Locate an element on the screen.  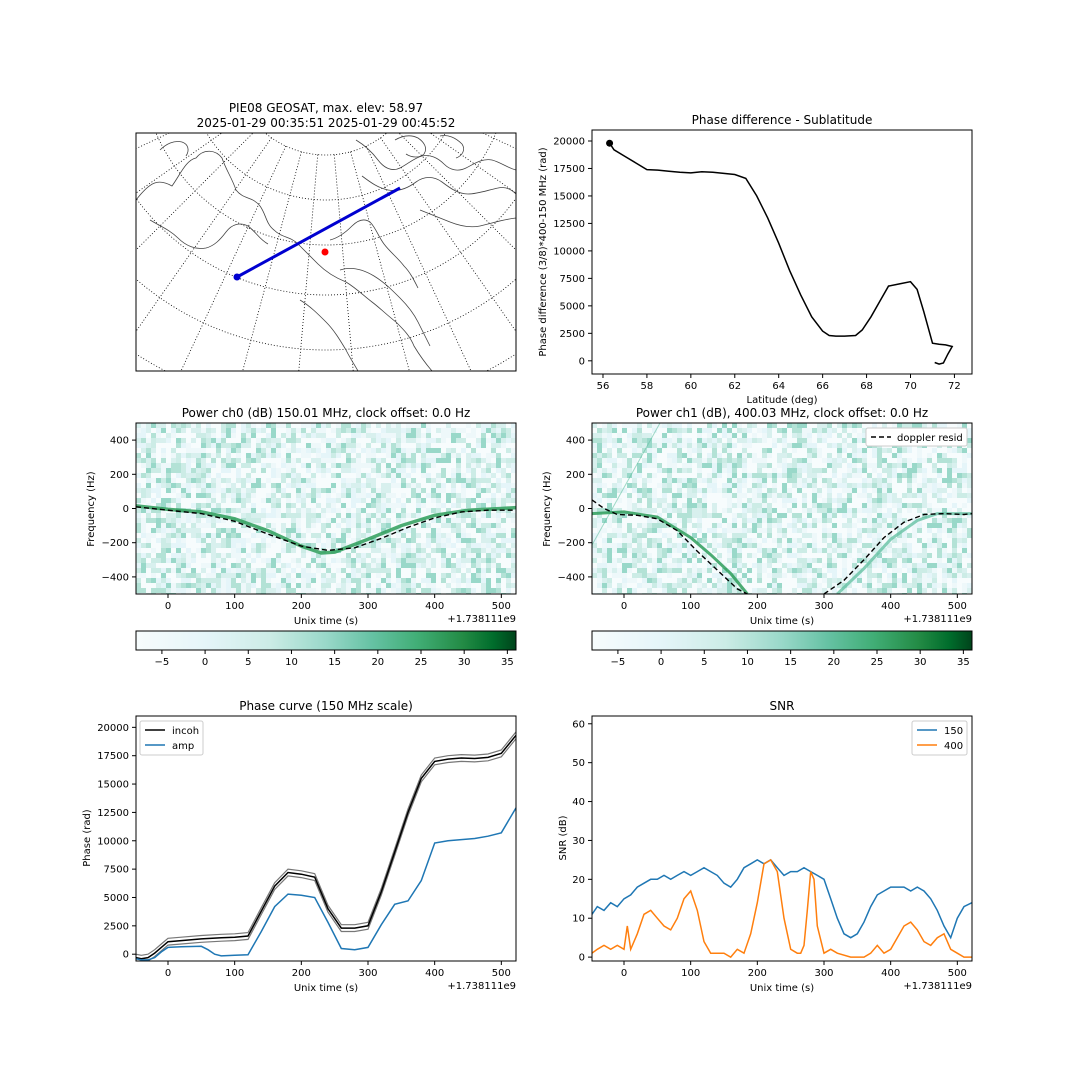
phase-curve-xtick-label: 100 is located at coordinates (234, 973).